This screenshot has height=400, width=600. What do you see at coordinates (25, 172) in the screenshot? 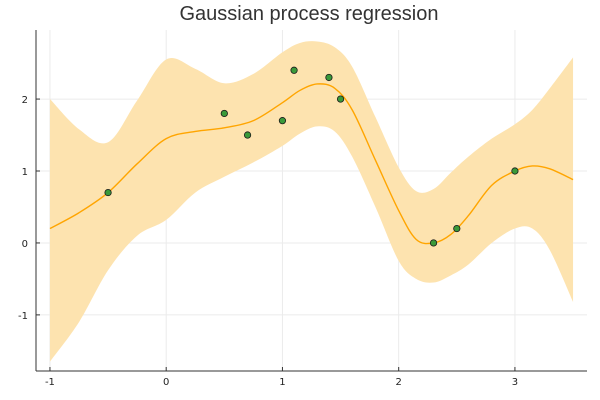
I see `y-tick-label: 1` at bounding box center [25, 172].